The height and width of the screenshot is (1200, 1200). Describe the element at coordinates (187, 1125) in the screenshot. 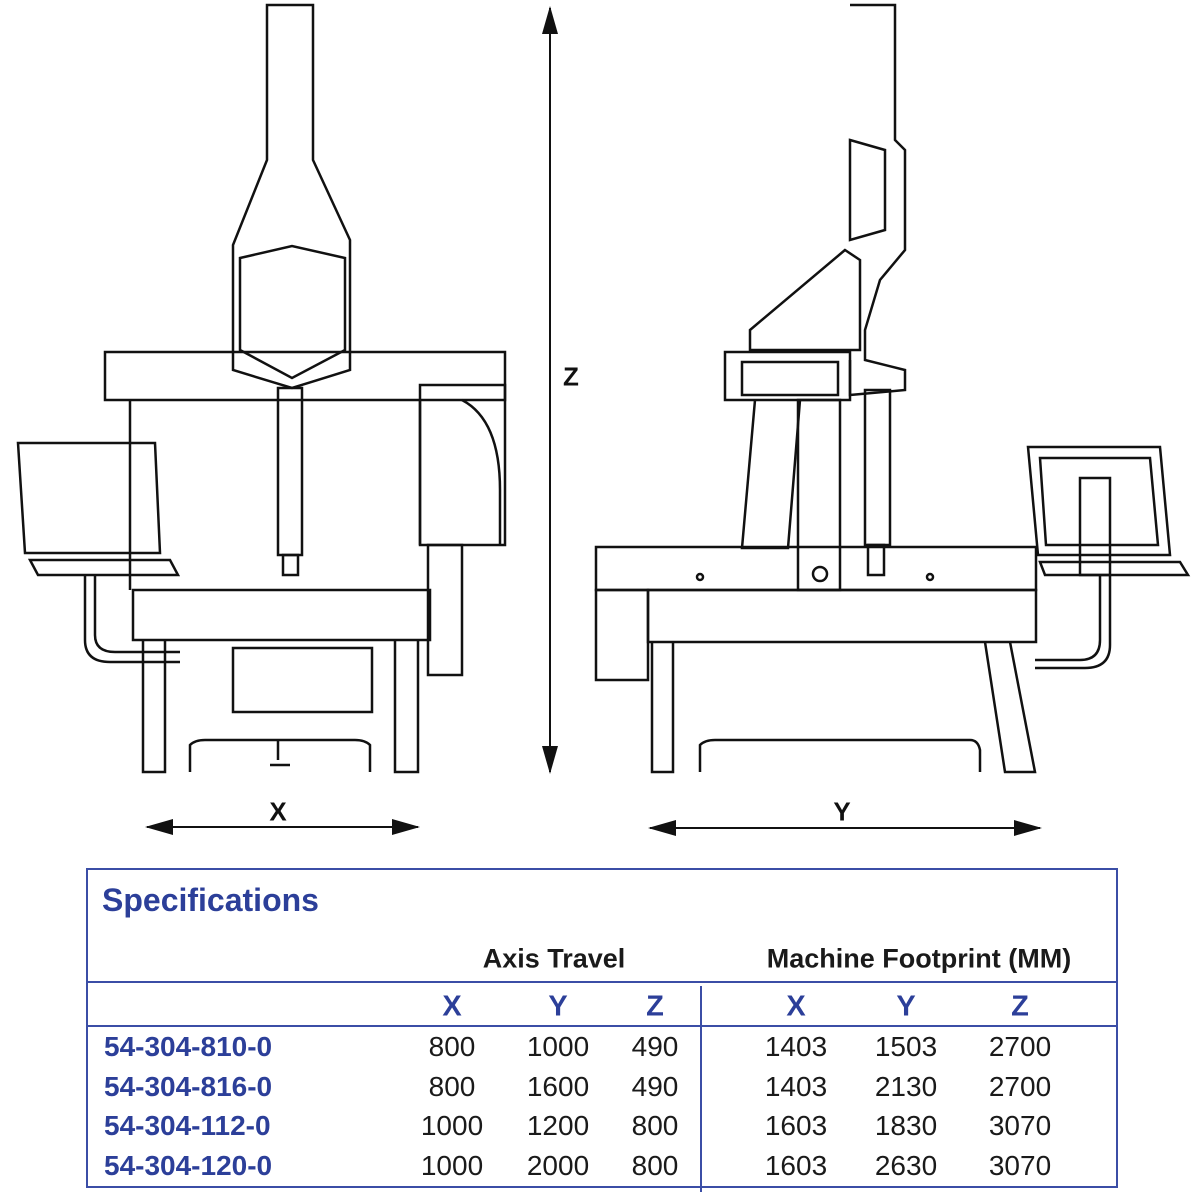

I see `model-number: 54-304-112-0` at that location.